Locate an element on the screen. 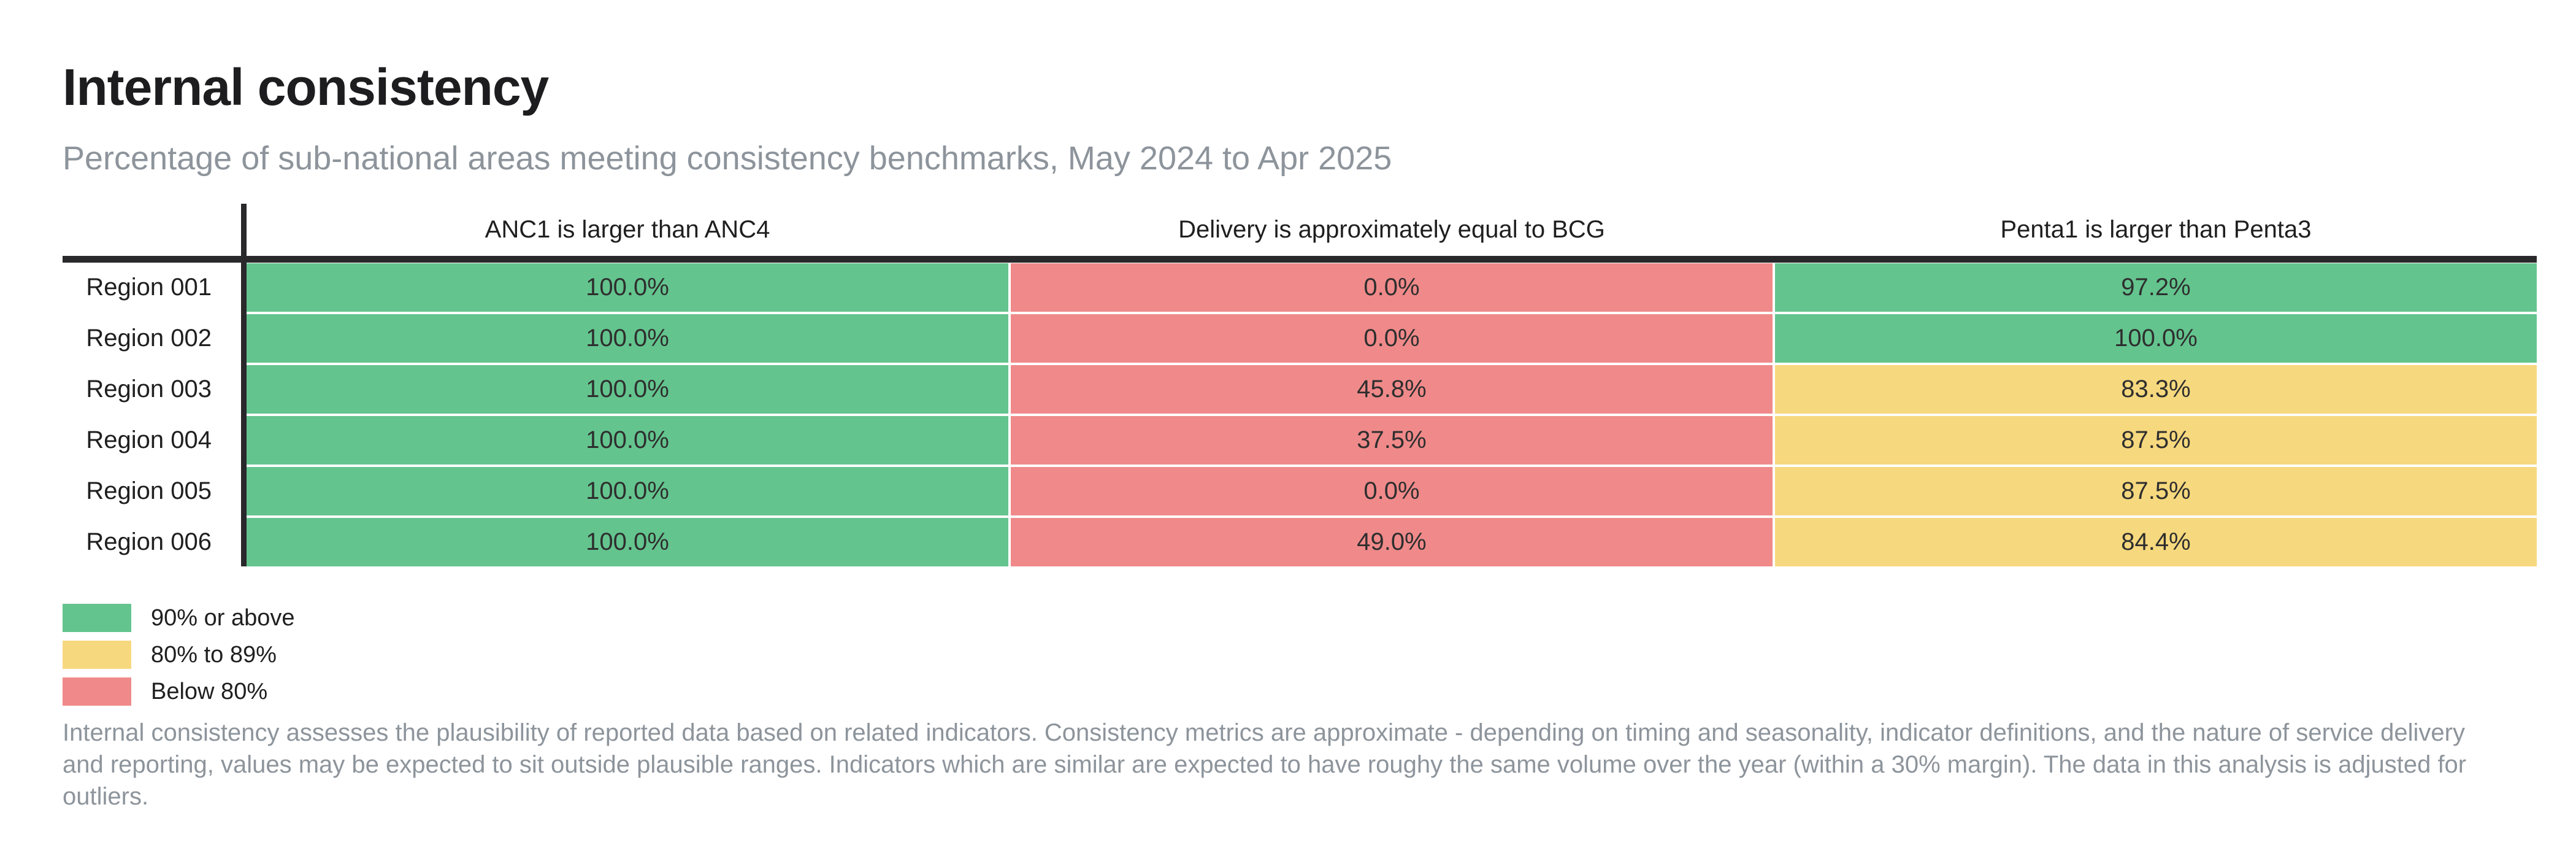 Image resolution: width=2576 pixels, height=864 pixels. row-cells: 100.0% 0.0% 100.0% is located at coordinates (1392, 338).